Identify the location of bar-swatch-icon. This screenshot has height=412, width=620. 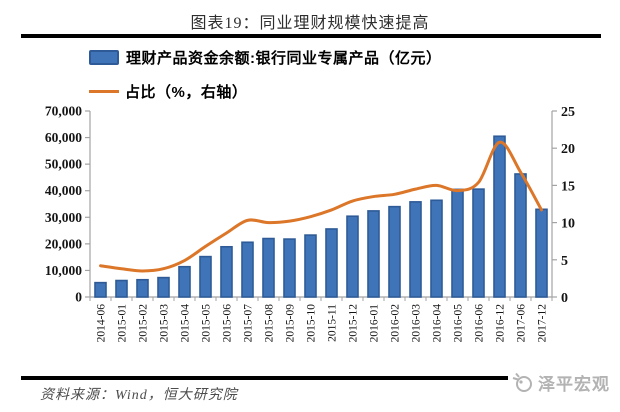
(104, 57).